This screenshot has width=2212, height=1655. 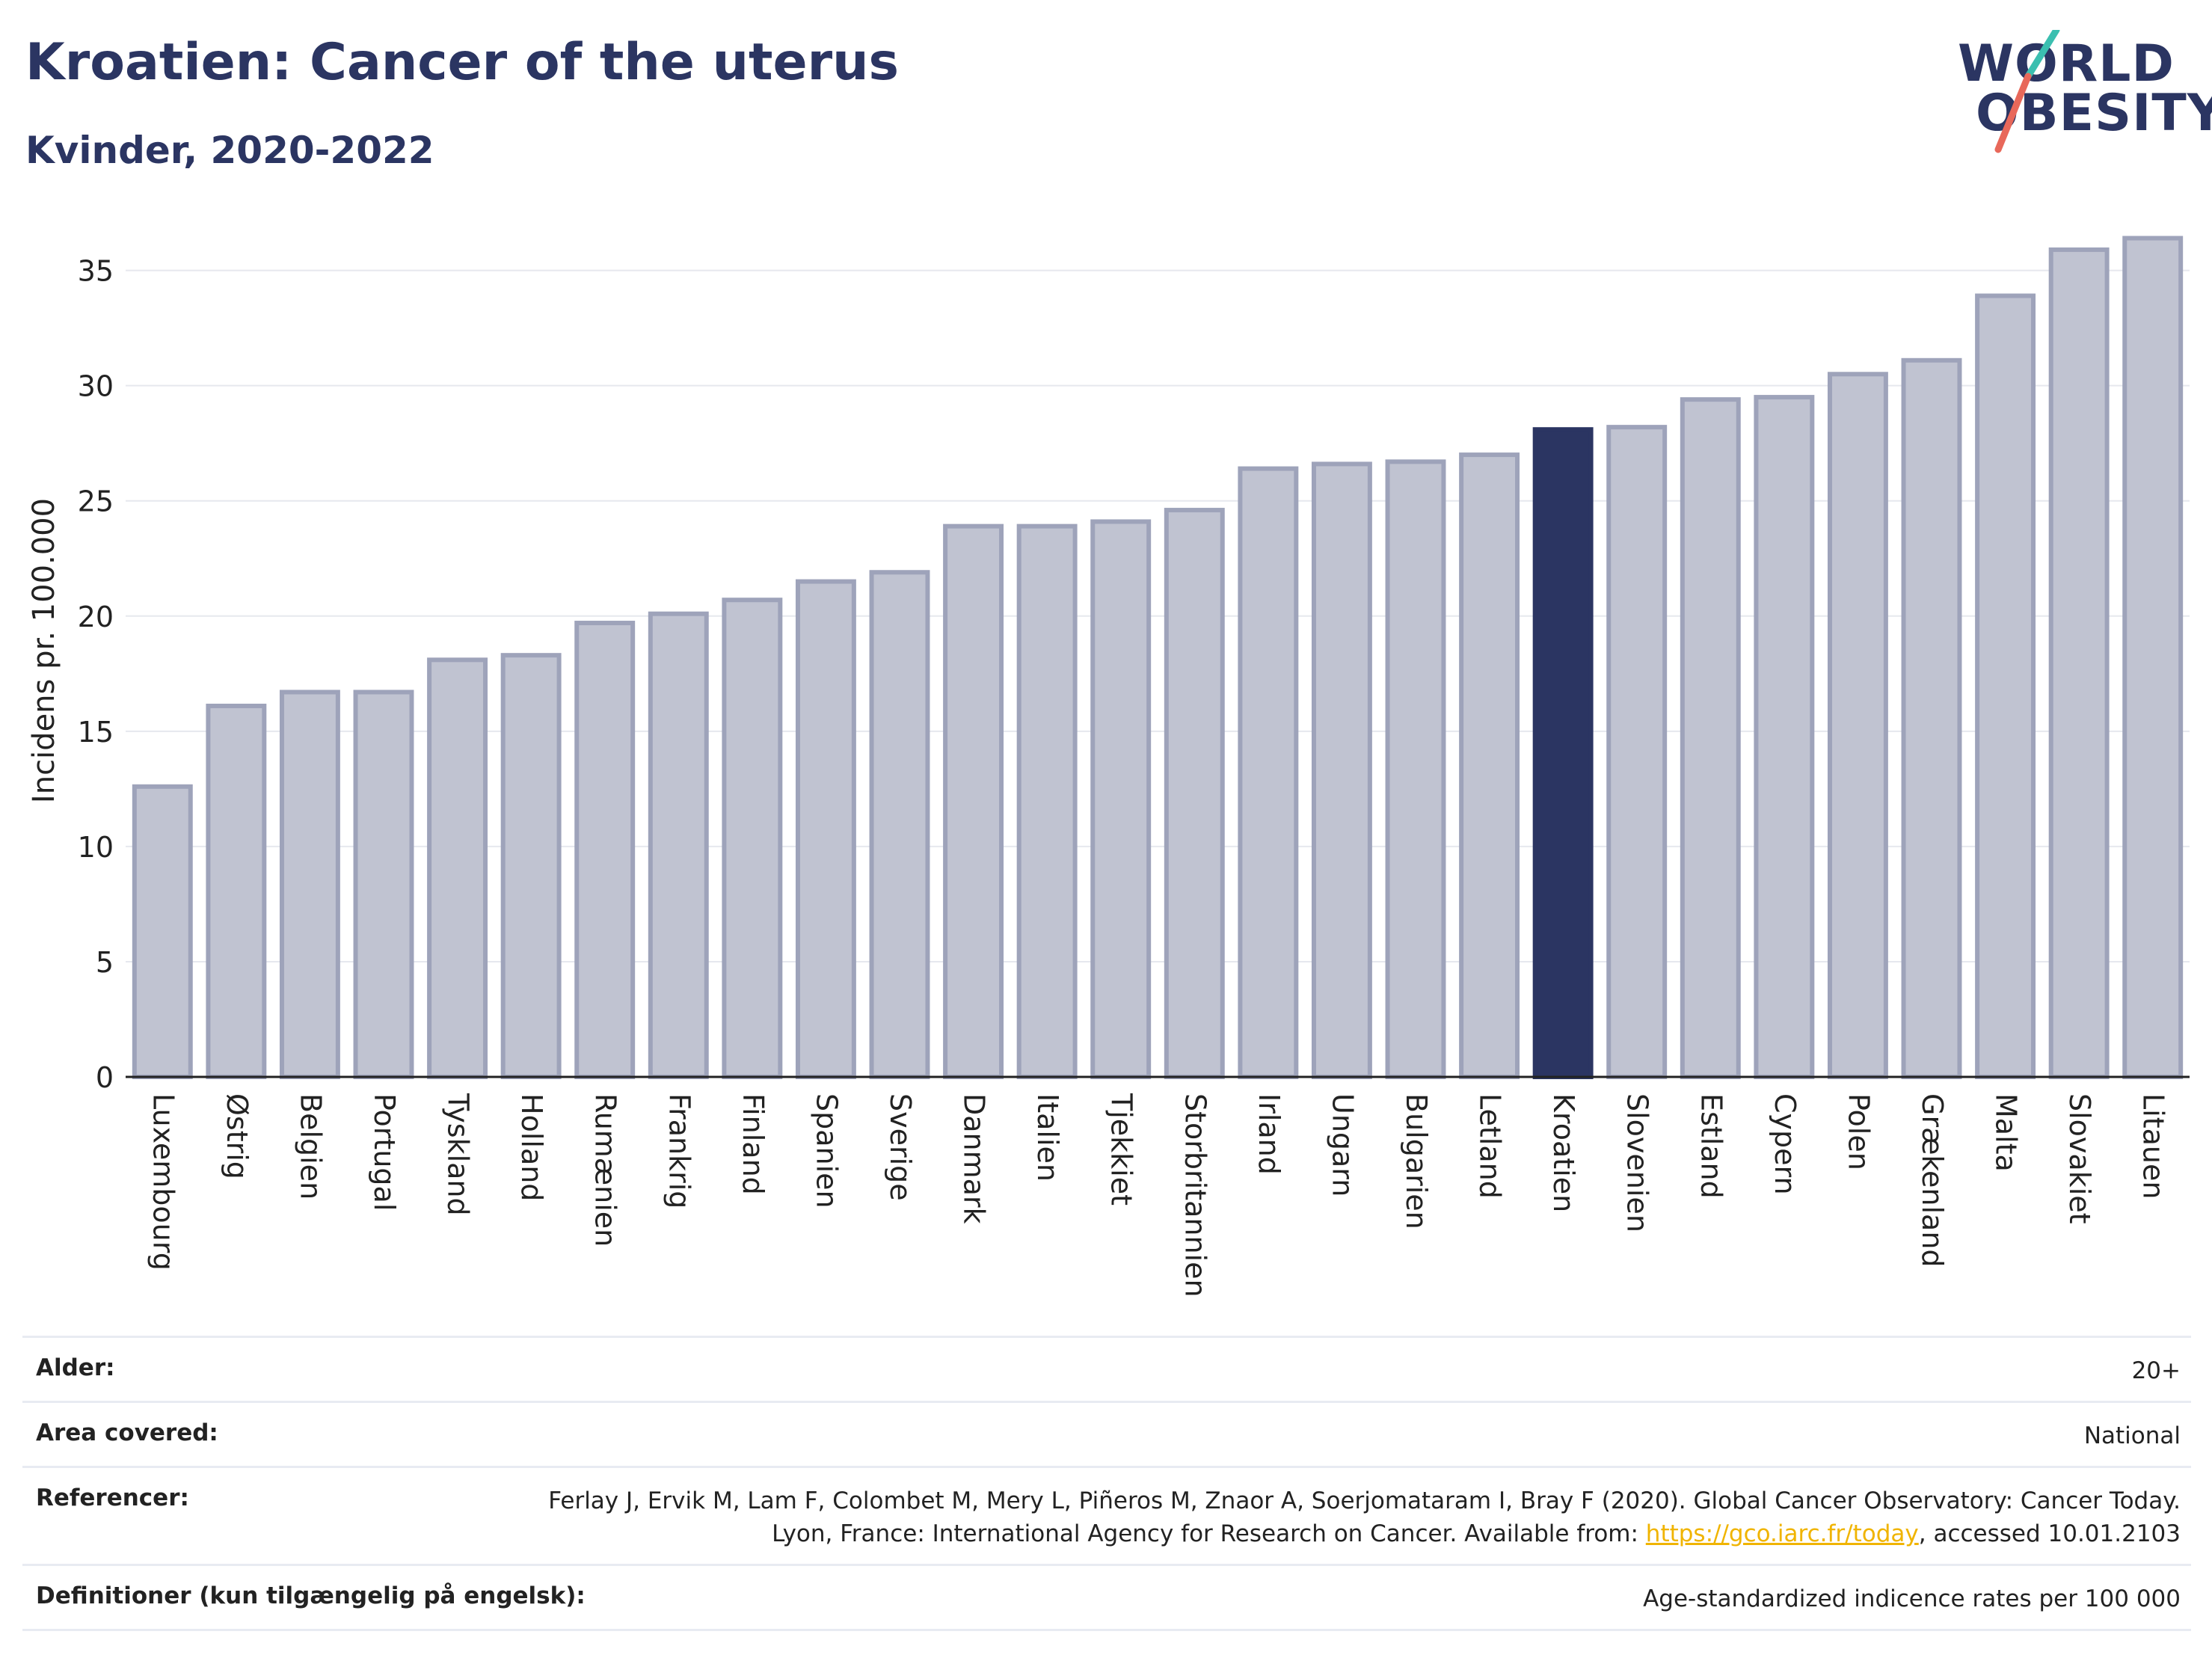 What do you see at coordinates (1785, 737) in the screenshot?
I see `bar-cypern` at bounding box center [1785, 737].